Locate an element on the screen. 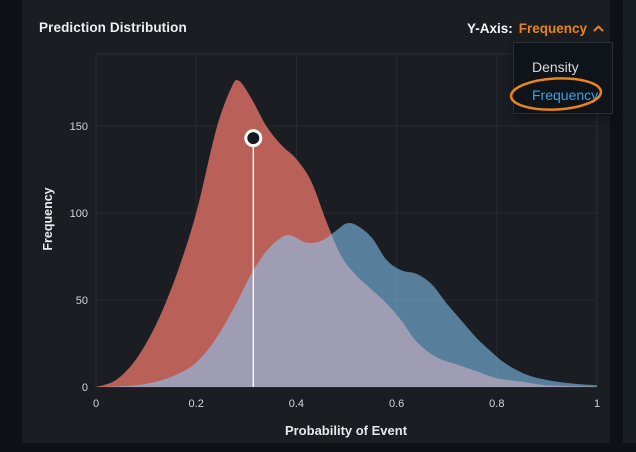  y-axis-title: Frequency is located at coordinates (48, 219).